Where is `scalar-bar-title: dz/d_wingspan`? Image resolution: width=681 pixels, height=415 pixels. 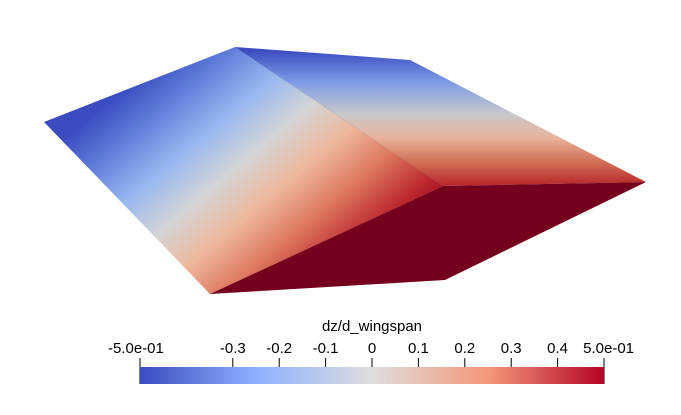
scalar-bar-title: dz/d_wingspan is located at coordinates (372, 326).